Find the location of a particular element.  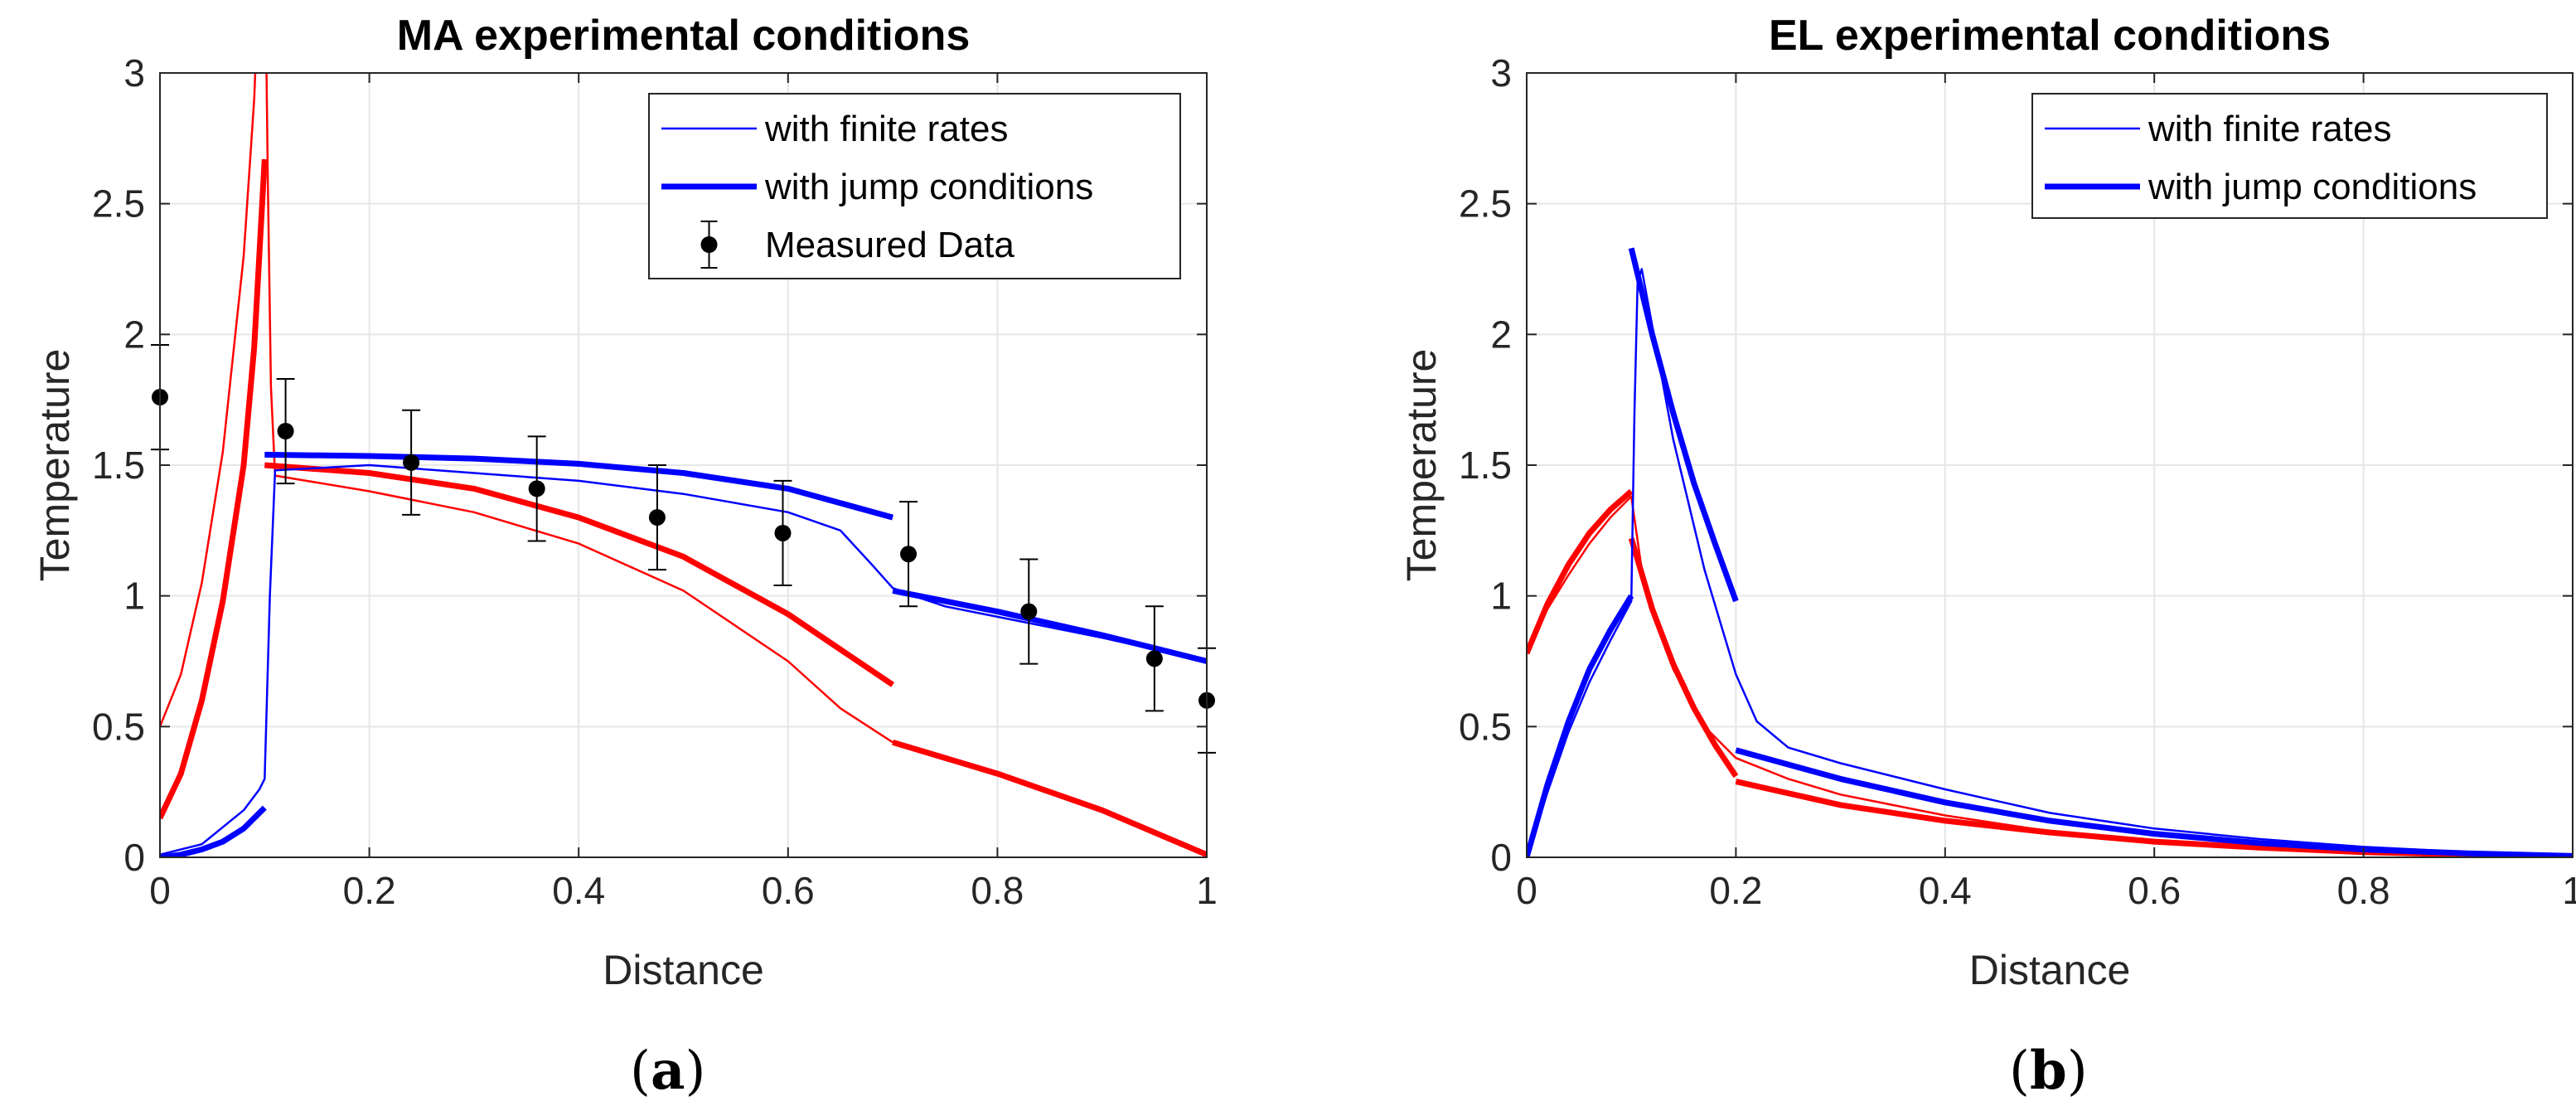

legend-label: Measured Data is located at coordinates (889, 245).